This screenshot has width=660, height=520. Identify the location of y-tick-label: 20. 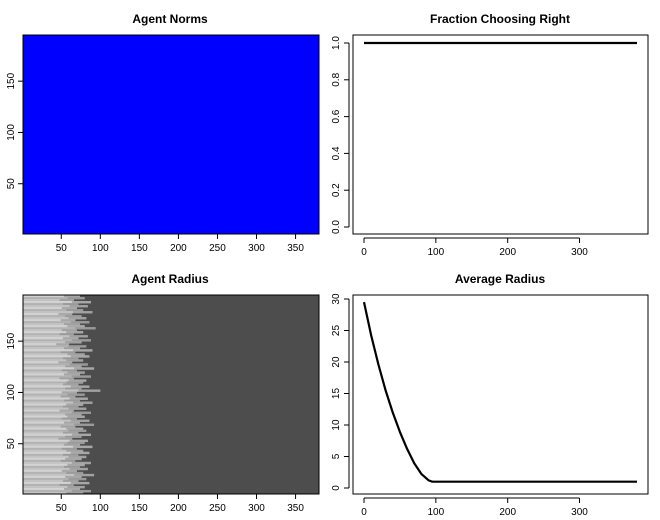
(336, 362).